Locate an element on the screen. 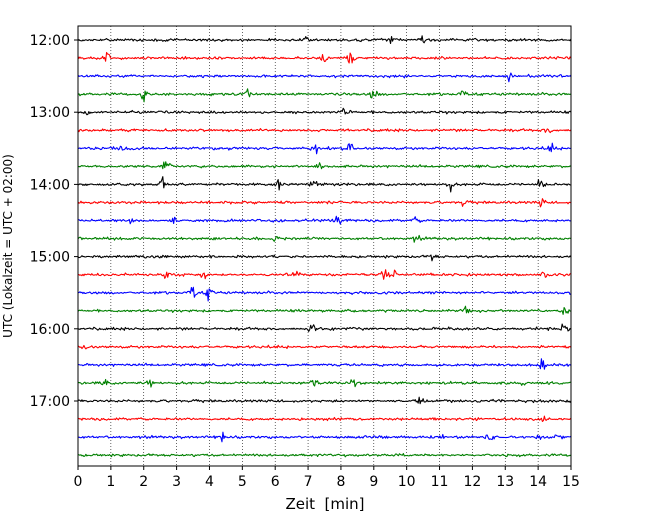 The width and height of the screenshot is (650, 520). y-tick-label: 14:00 is located at coordinates (50, 185).